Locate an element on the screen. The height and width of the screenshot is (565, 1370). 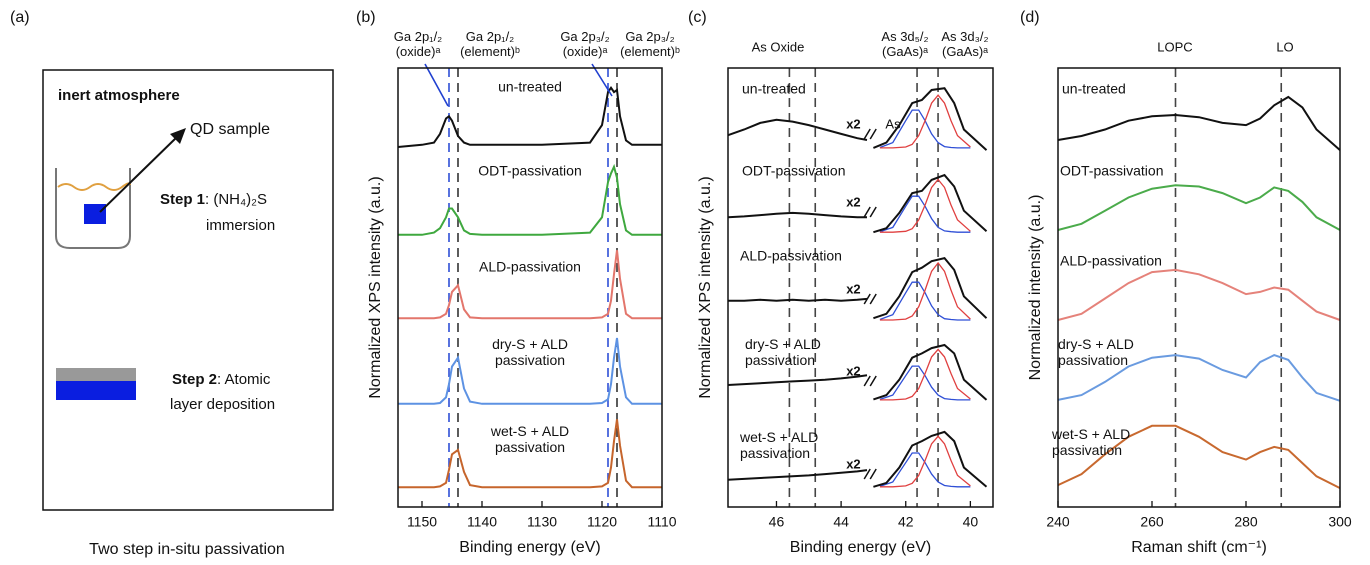
annotation: Ga 2p₁/₂ (oxide)ᵃ is located at coordinates (418, 44).